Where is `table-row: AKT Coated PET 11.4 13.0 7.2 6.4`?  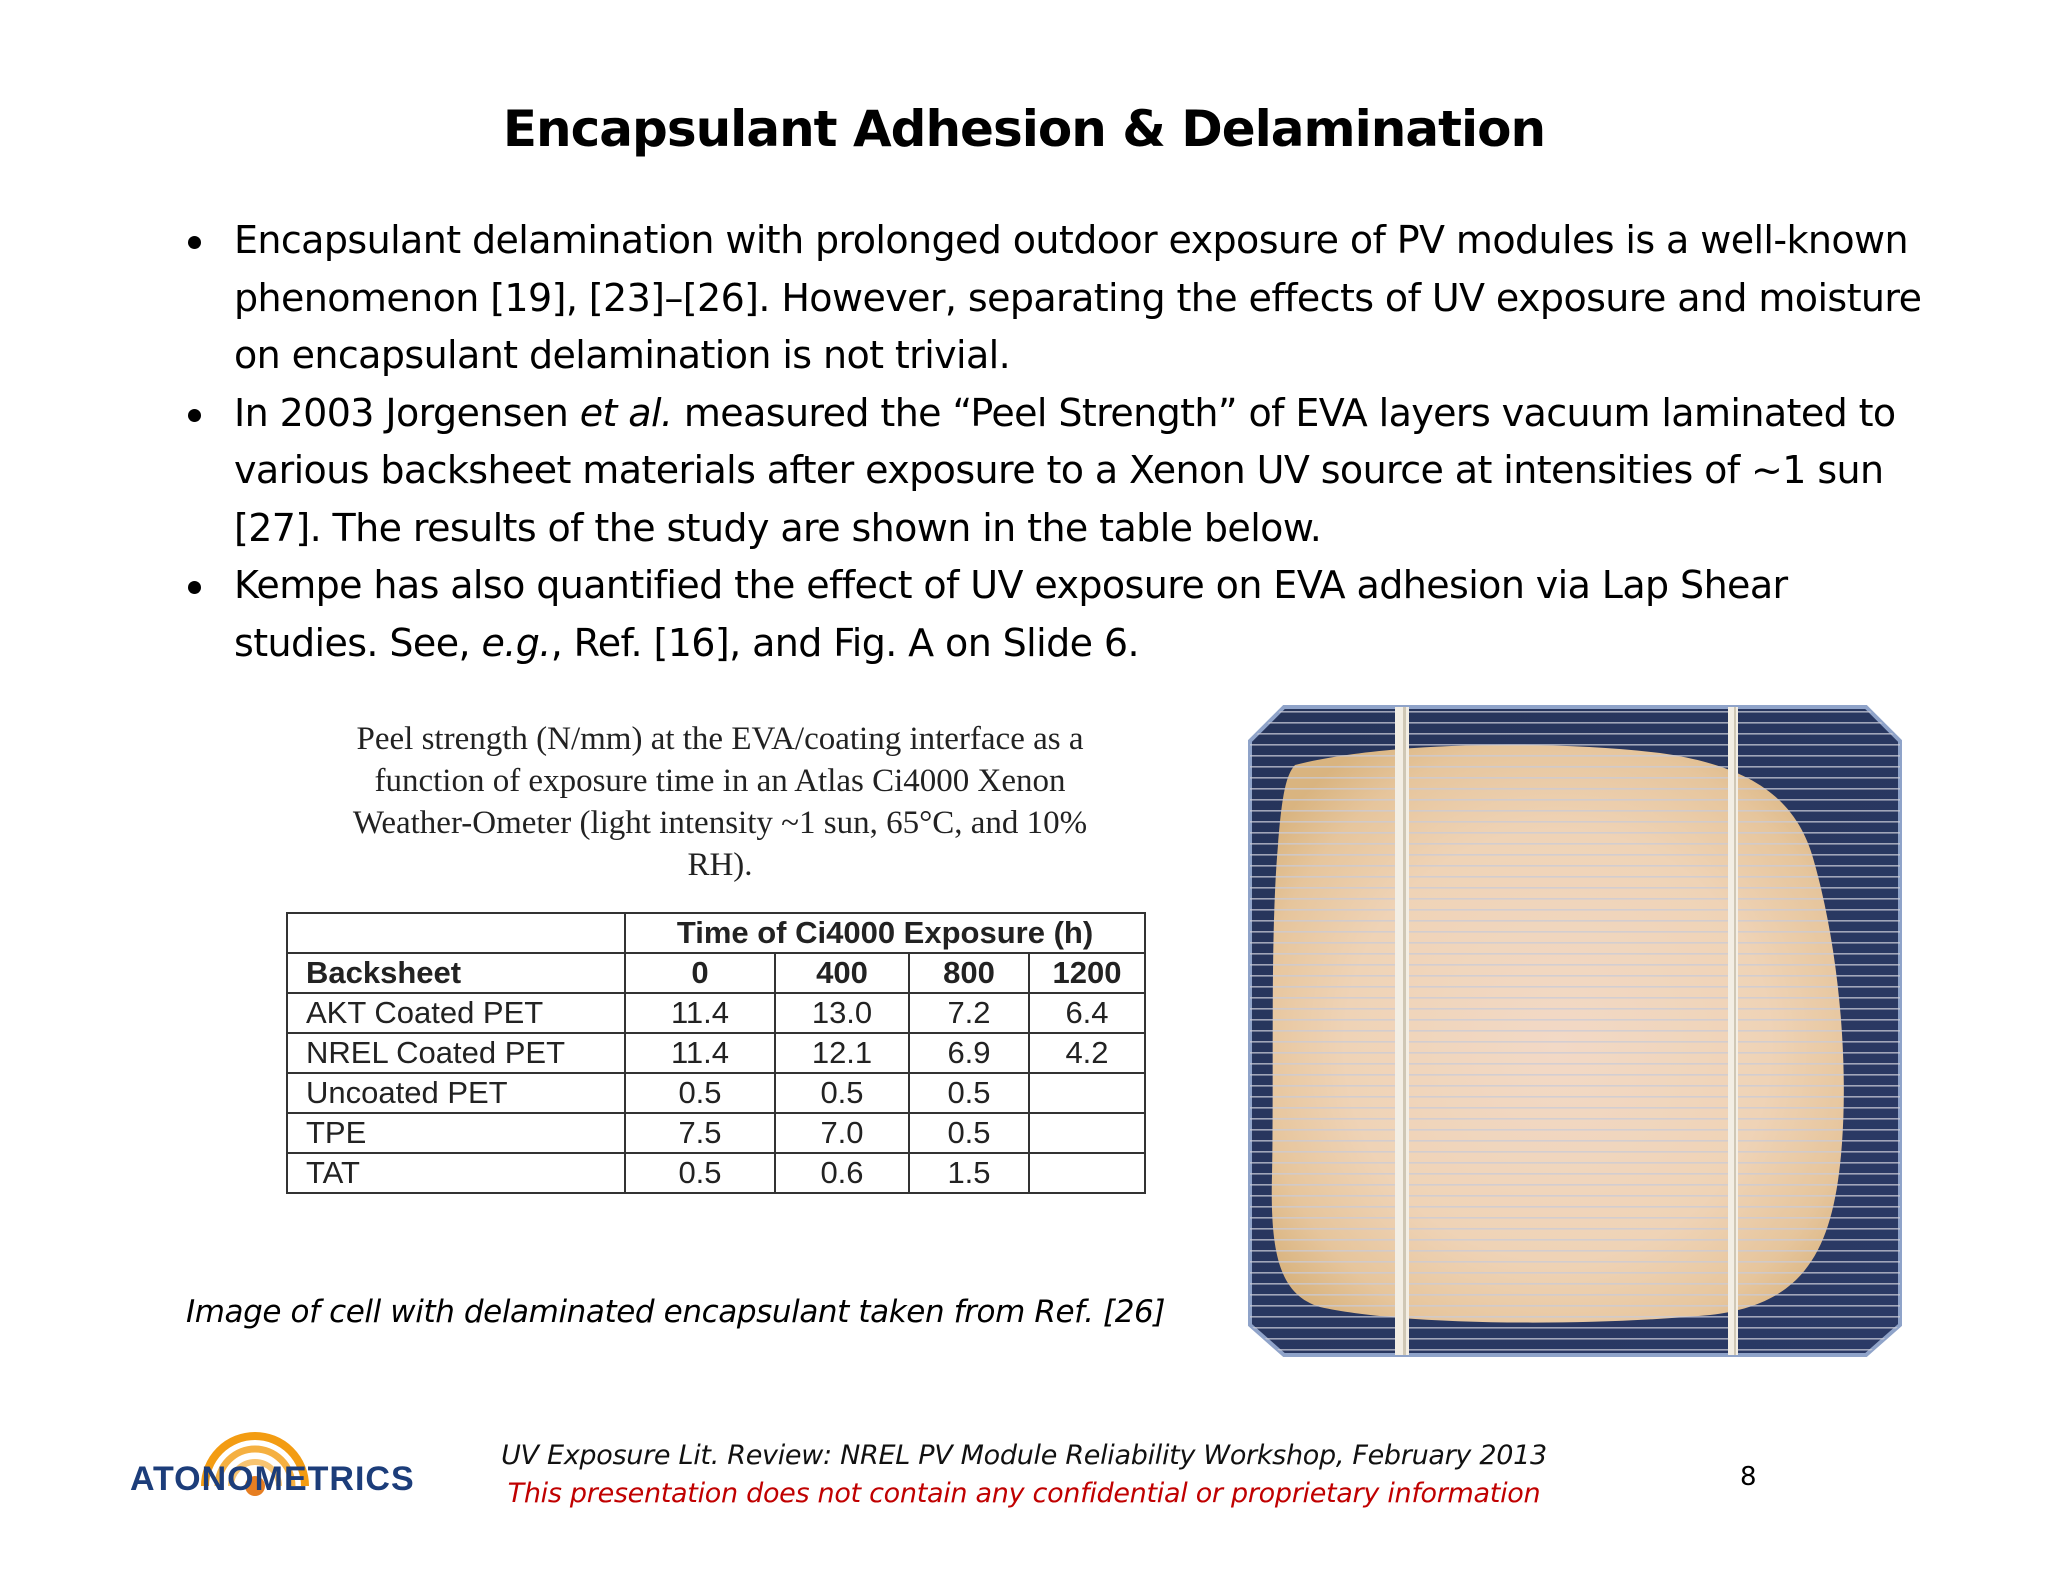 table-row: AKT Coated PET 11.4 13.0 7.2 6.4 is located at coordinates (716, 1013).